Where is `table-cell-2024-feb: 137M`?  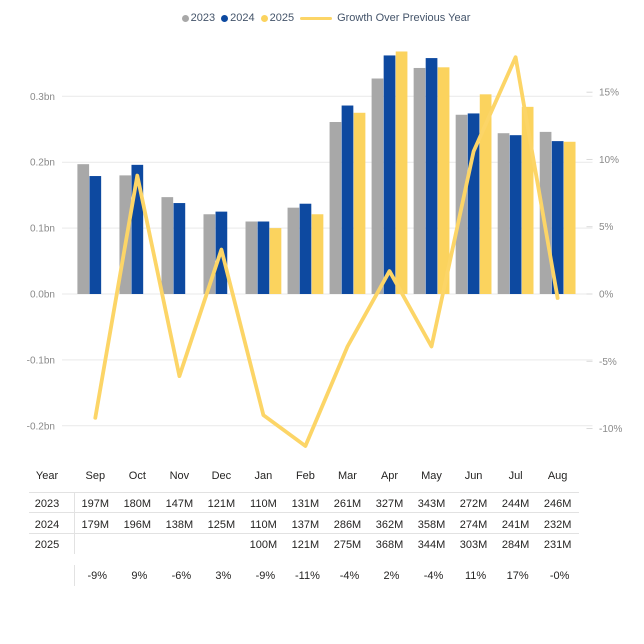 table-cell-2024-feb: 137M is located at coordinates (305, 524).